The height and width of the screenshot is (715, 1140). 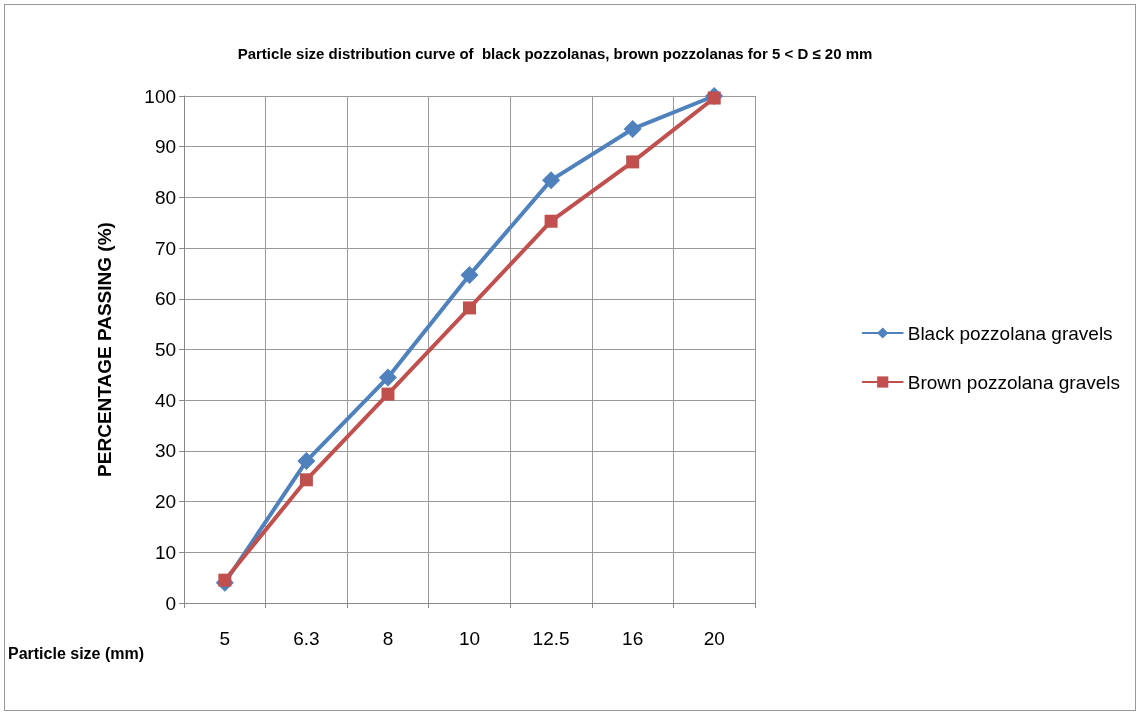 What do you see at coordinates (171, 603) in the screenshot?
I see `y-tick-label: 0` at bounding box center [171, 603].